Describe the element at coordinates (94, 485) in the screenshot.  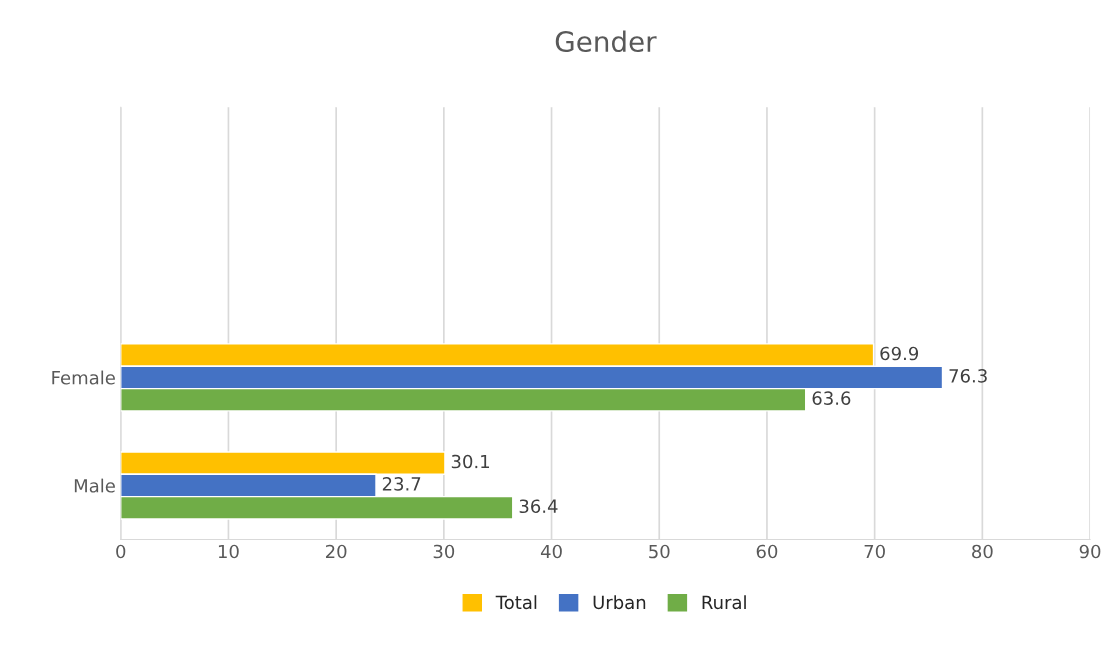
I see `y-tick-label: Male` at that location.